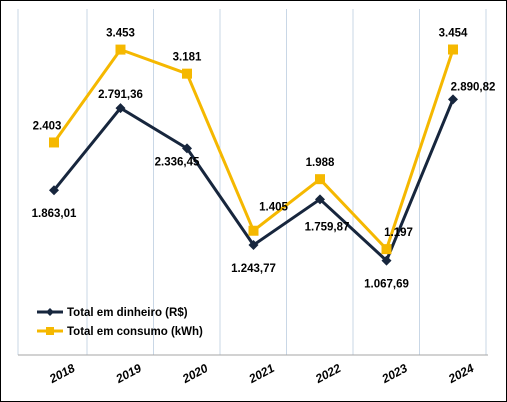 The image size is (507, 402). Describe the element at coordinates (128, 374) in the screenshot. I see `x-tick-label: 2019` at that location.